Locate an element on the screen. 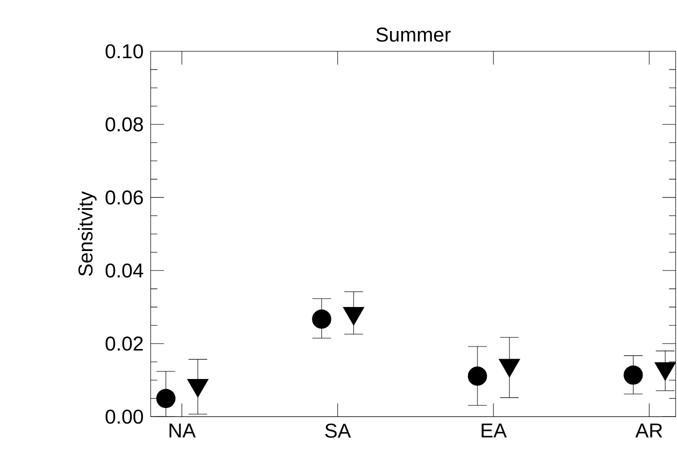 The height and width of the screenshot is (462, 677). x-tick-label: EA is located at coordinates (494, 431).